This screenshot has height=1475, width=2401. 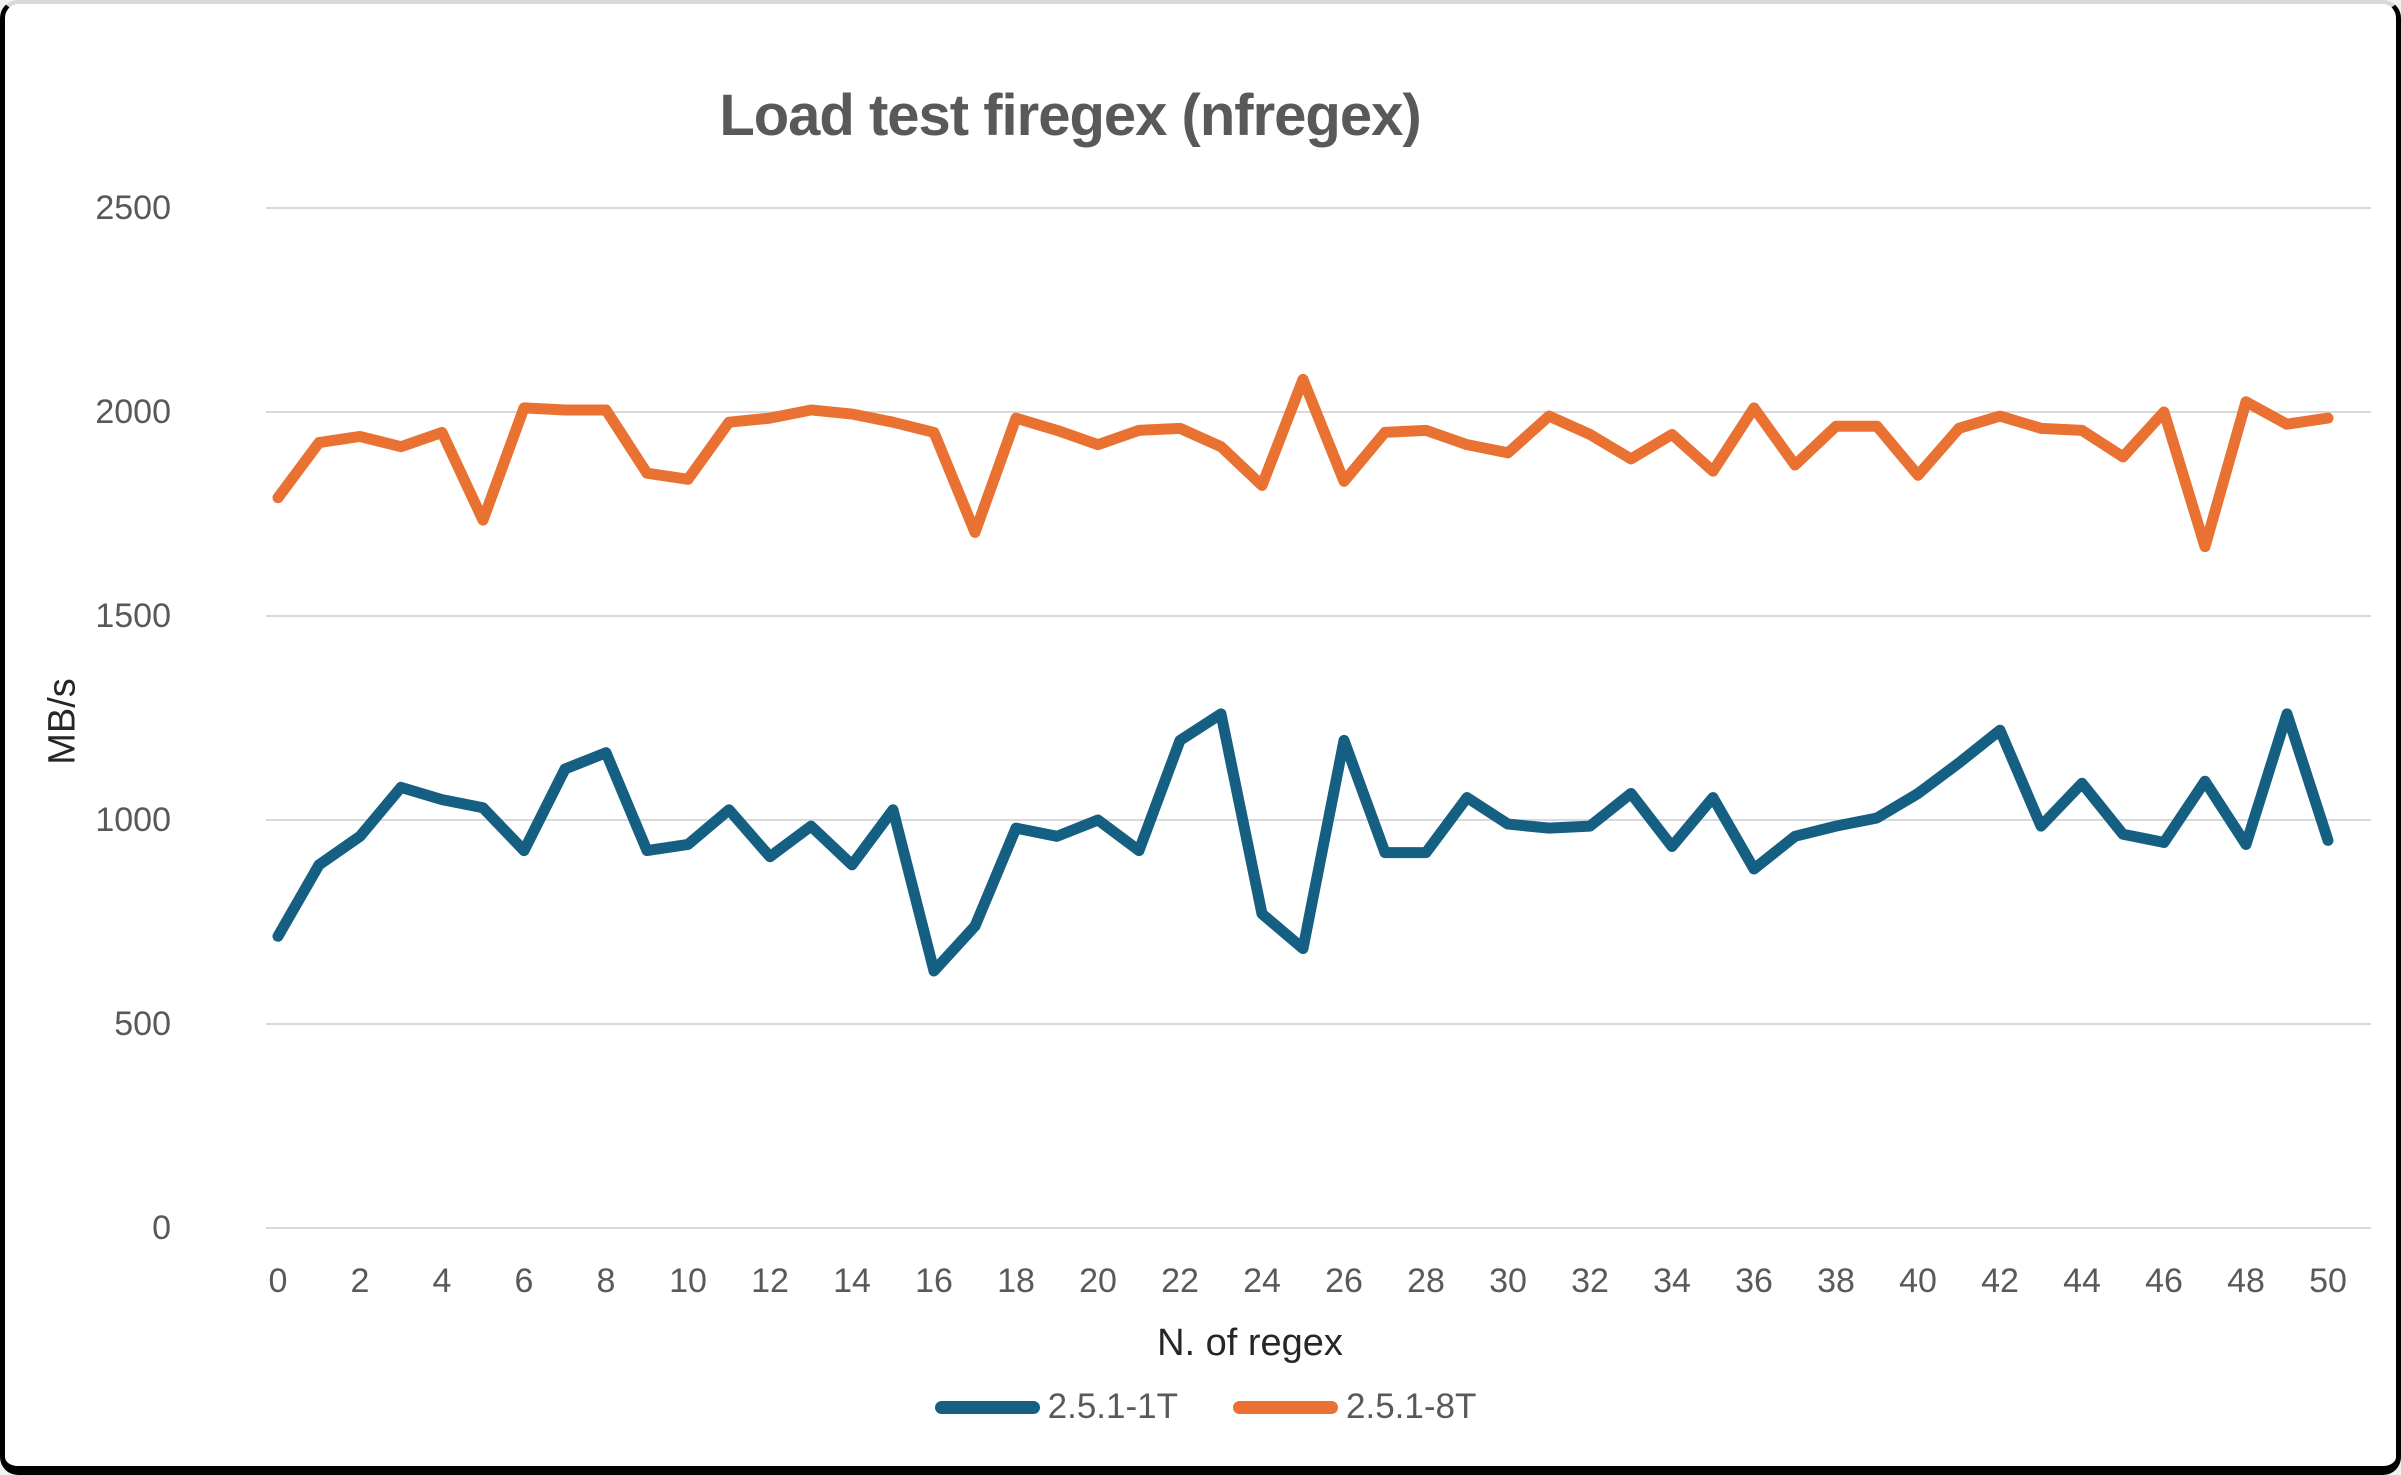 What do you see at coordinates (442, 1281) in the screenshot?
I see `x-tick-label-4: 4` at bounding box center [442, 1281].